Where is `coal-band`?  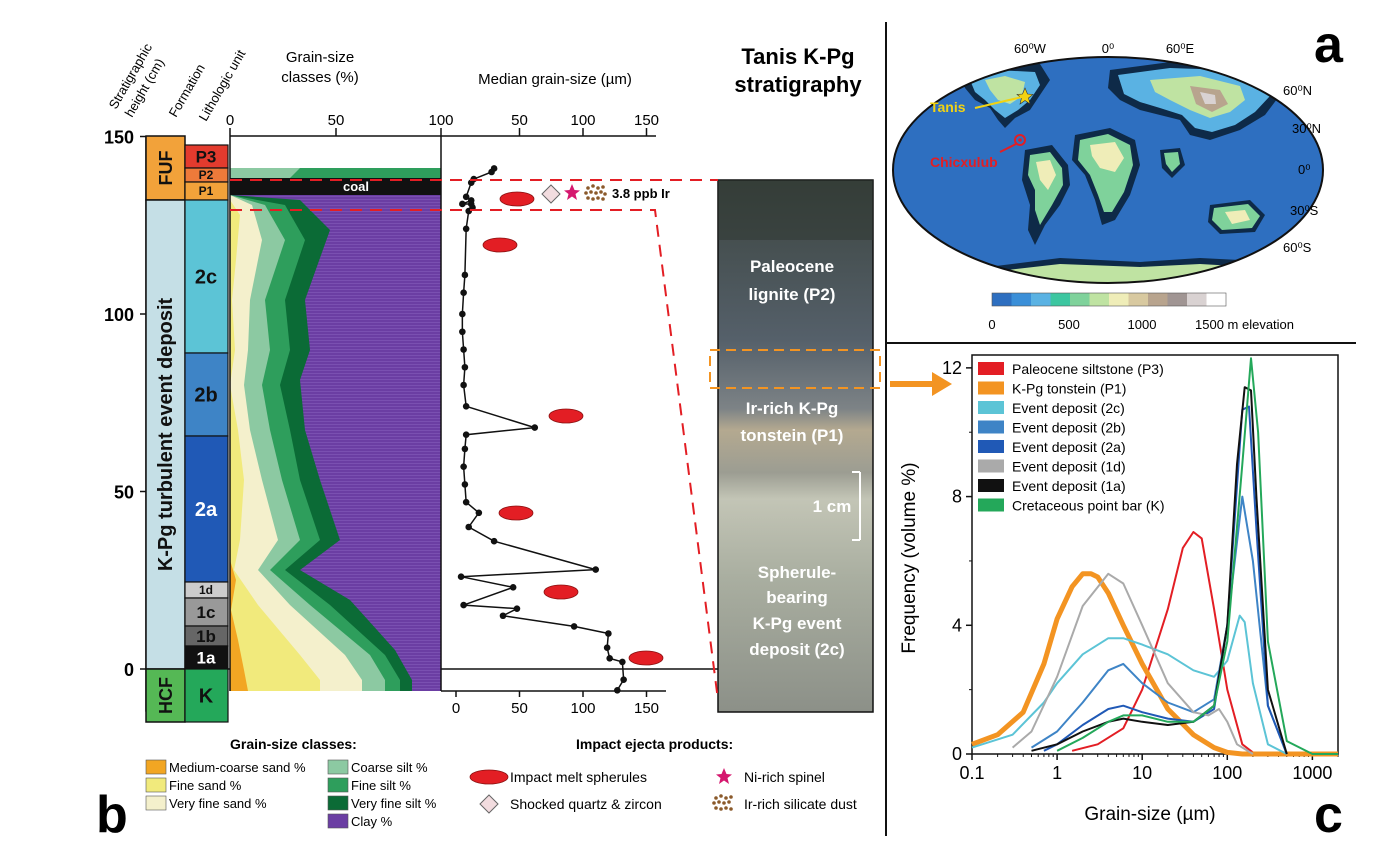
coal-band is located at coordinates (335, 186).